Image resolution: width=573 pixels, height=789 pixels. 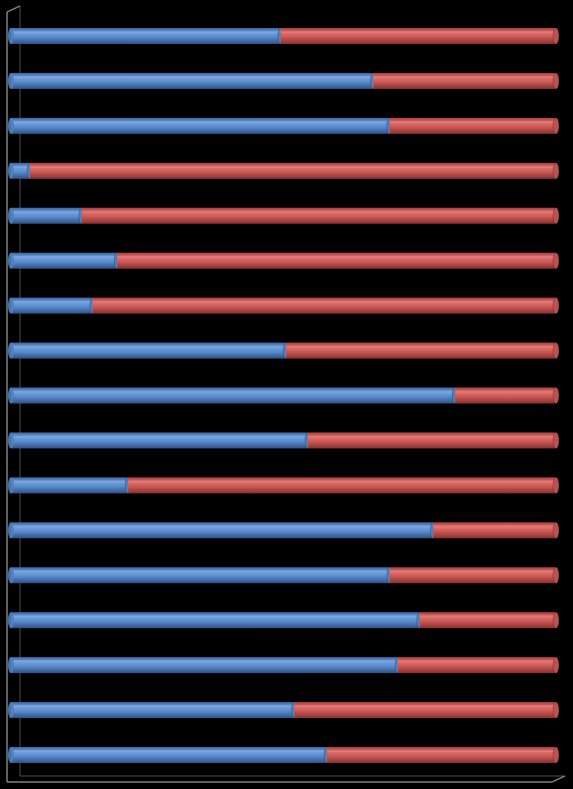 What do you see at coordinates (558, 779) in the screenshot?
I see `x-axis-right-edge` at bounding box center [558, 779].